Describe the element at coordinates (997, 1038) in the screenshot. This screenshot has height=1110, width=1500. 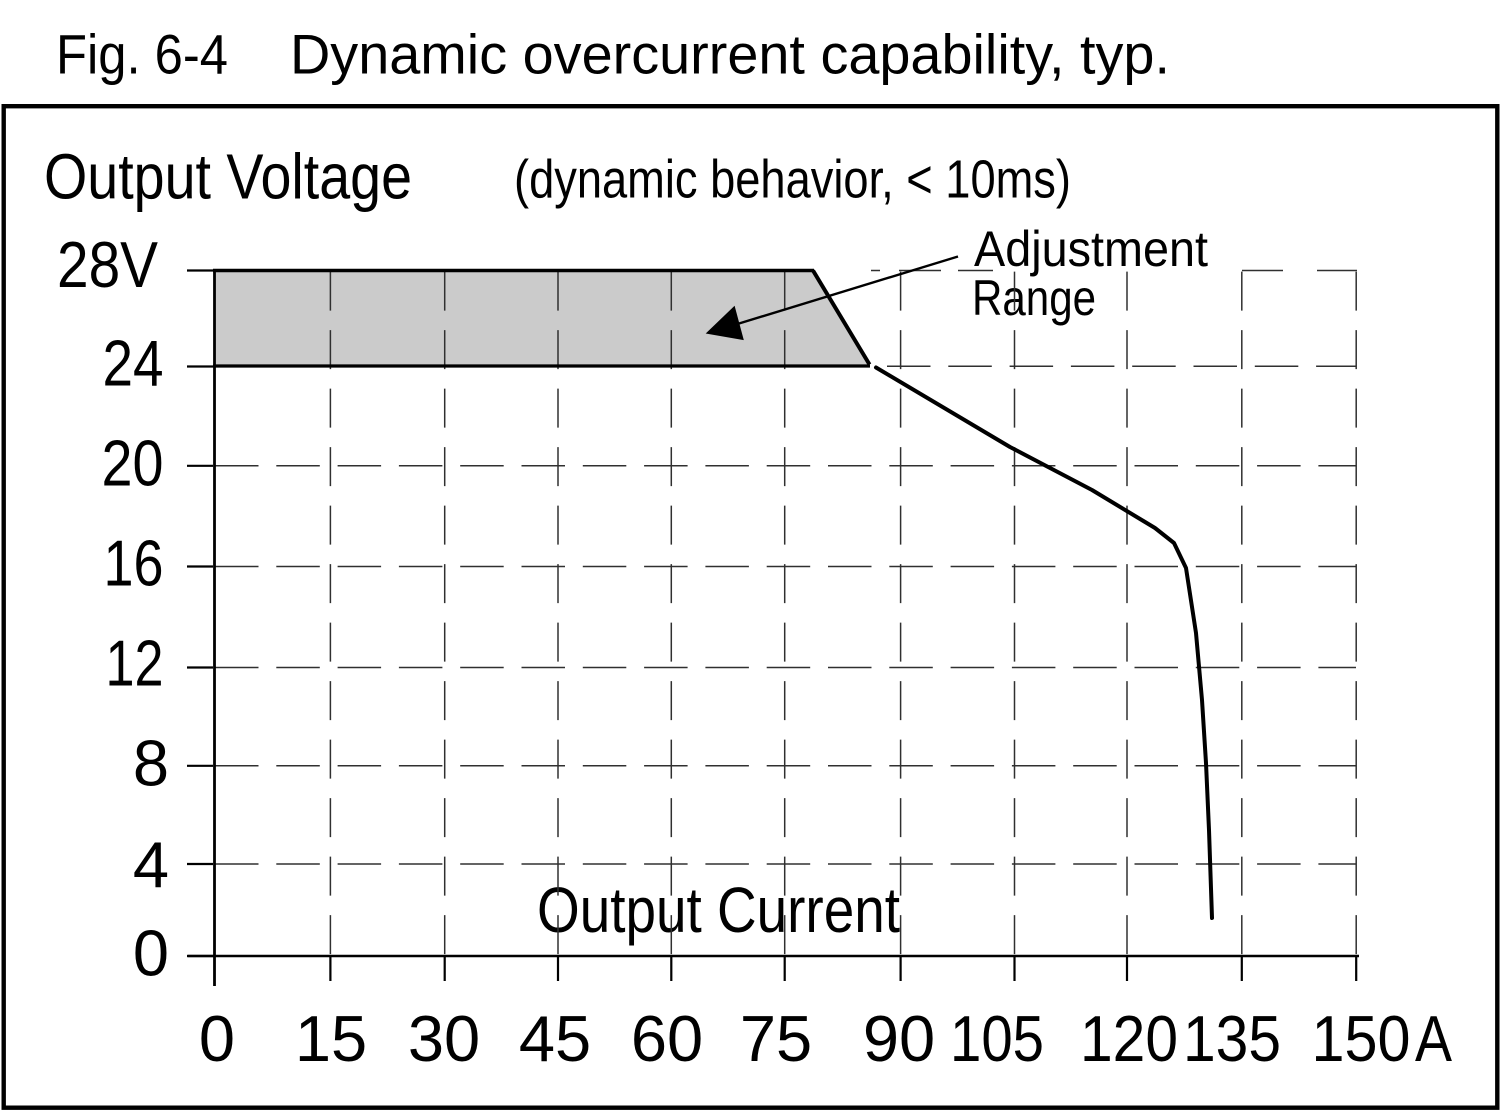
I see `svg-text: 105` at that location.